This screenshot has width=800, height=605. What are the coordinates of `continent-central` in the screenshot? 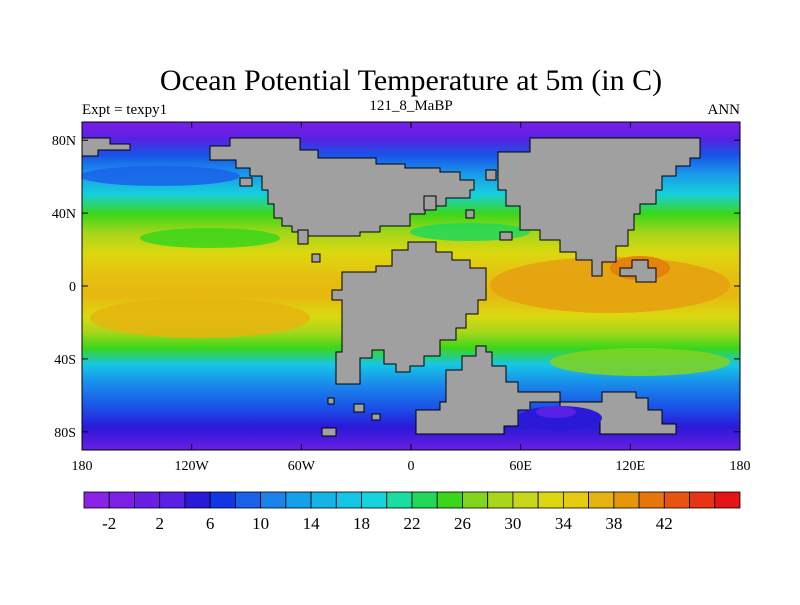 It's located at (409, 313).